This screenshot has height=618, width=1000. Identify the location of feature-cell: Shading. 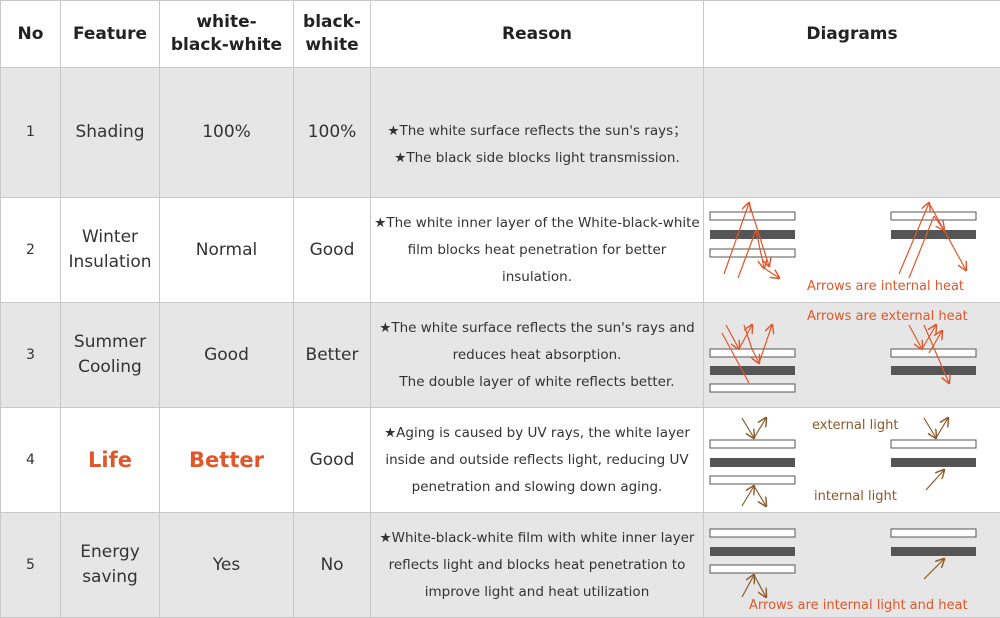
(110, 133).